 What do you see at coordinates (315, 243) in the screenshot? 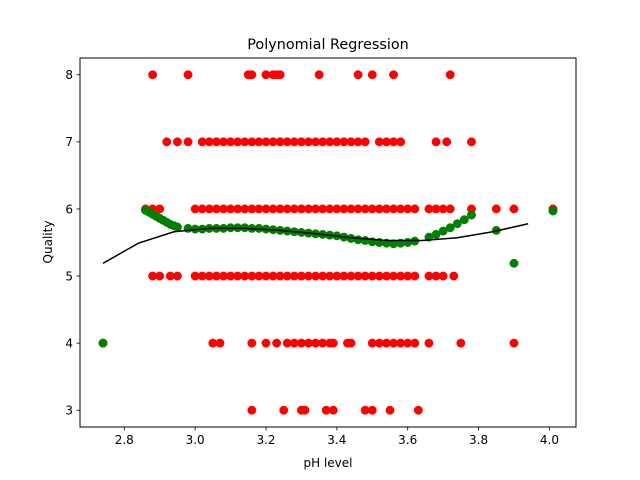
I see `regression-line` at bounding box center [315, 243].